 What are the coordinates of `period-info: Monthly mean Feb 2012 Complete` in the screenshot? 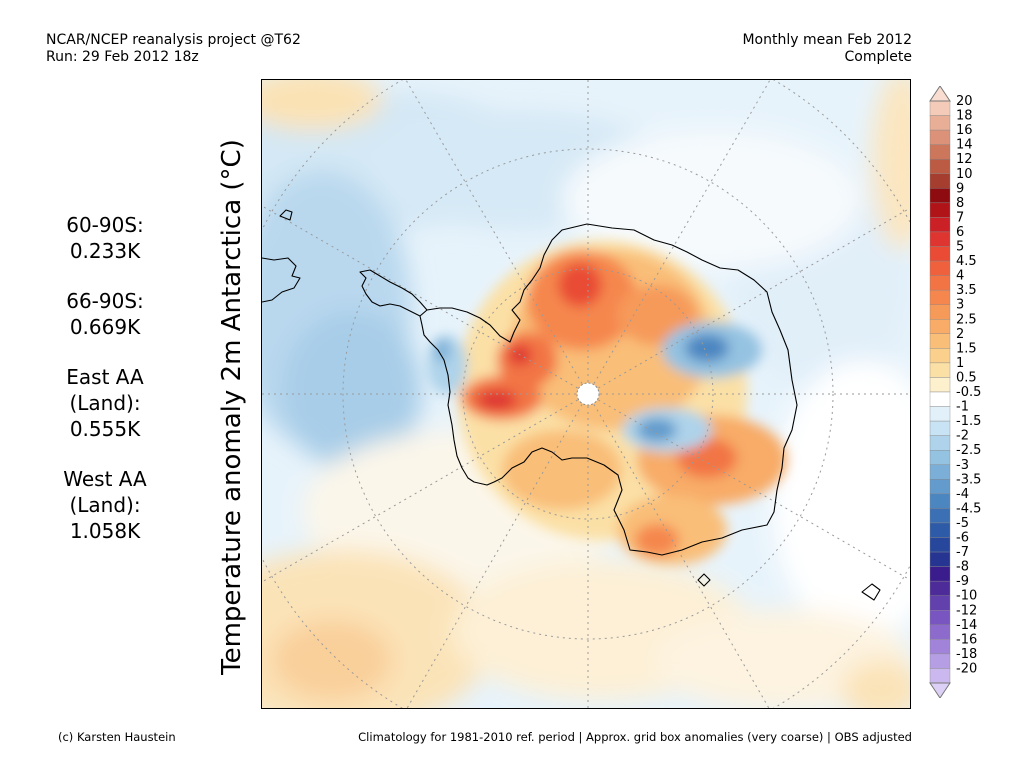 It's located at (827, 49).